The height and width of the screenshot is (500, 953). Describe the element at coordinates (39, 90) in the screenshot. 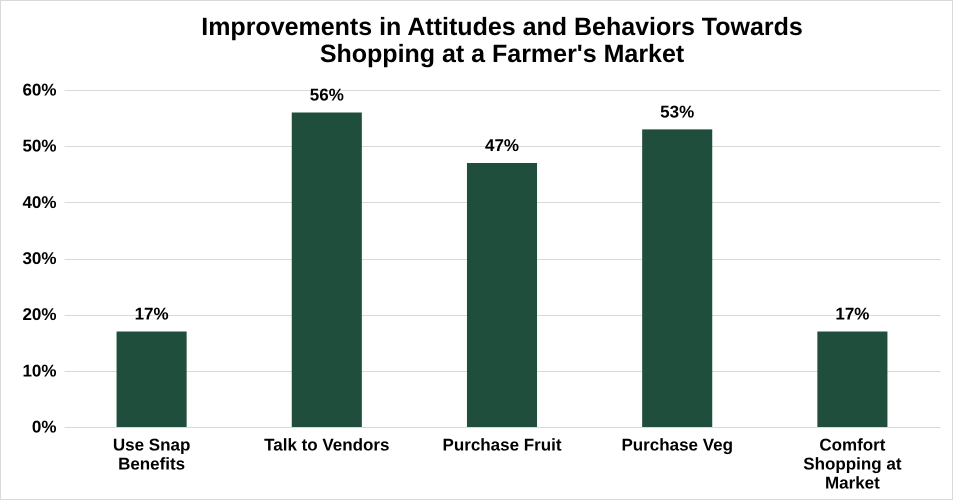

I see `y-tick-label: 60%` at that location.